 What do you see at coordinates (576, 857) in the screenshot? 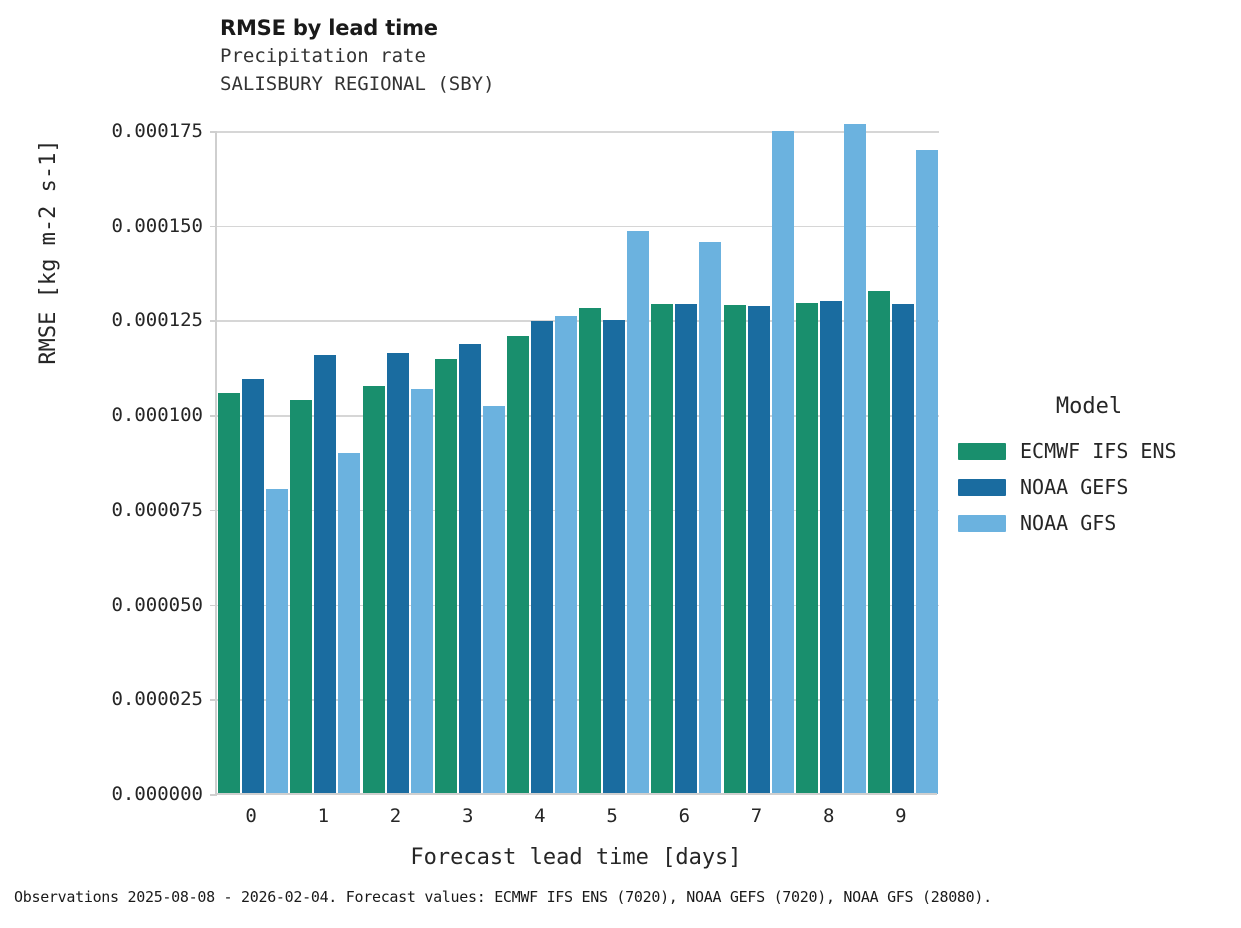
I see `x-axis-title: Forecast lead time [days]` at bounding box center [576, 857].